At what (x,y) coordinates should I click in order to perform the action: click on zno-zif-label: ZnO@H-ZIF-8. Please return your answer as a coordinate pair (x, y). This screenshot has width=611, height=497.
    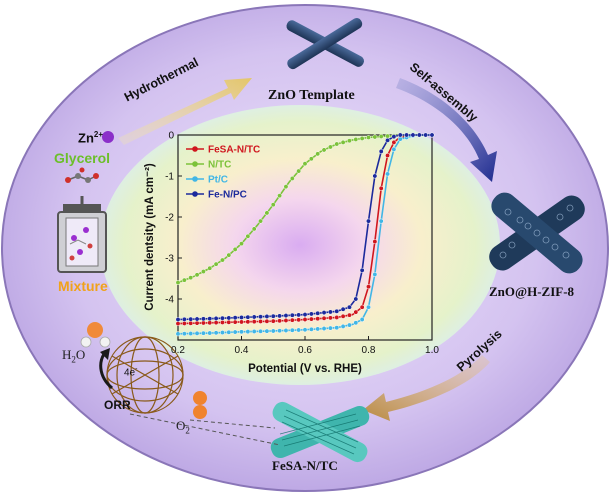
    Looking at the image, I should click on (532, 291).